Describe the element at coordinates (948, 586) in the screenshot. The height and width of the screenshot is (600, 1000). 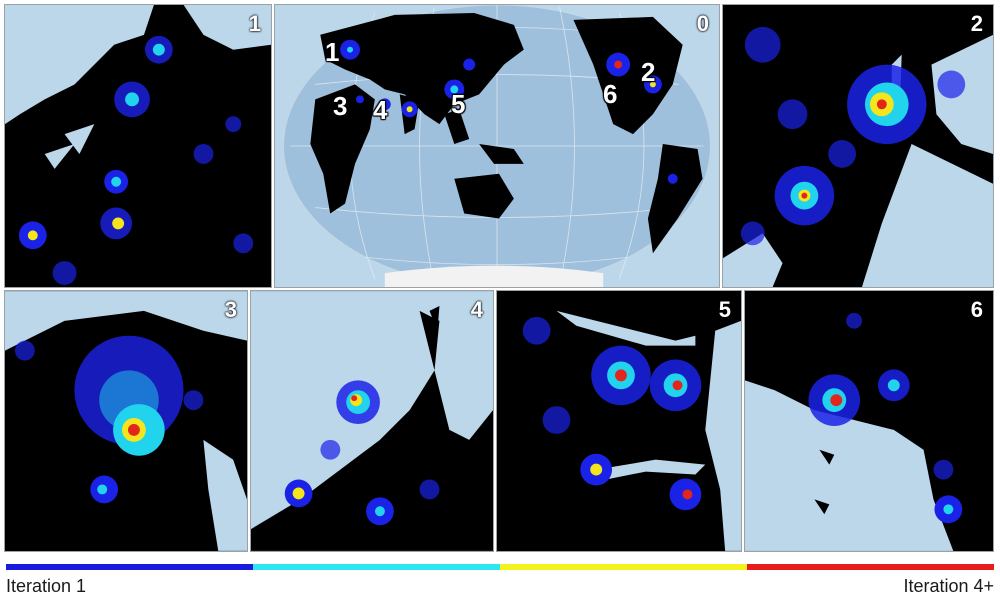
I see `legend-end-label: Iteration 4+` at that location.